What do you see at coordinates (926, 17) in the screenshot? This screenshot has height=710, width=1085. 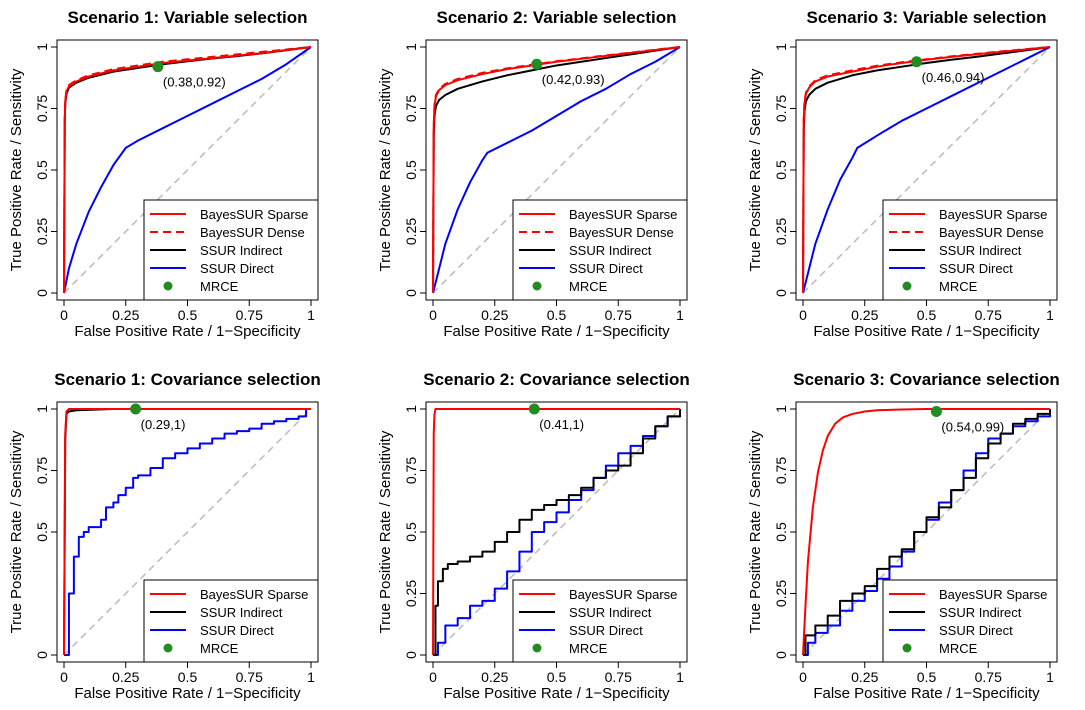 I see `chart-title: Scenario 3: Variable selection` at bounding box center [926, 17].